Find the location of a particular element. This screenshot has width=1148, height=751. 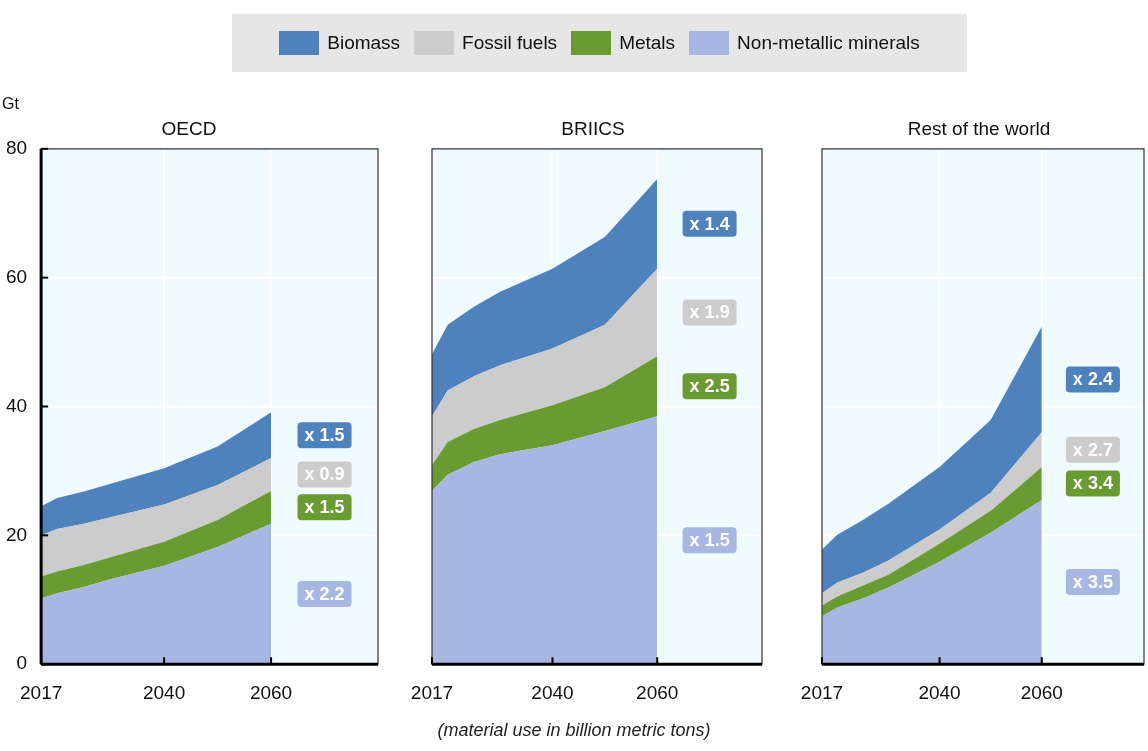

annotation: x 2.2 is located at coordinates (324, 593).